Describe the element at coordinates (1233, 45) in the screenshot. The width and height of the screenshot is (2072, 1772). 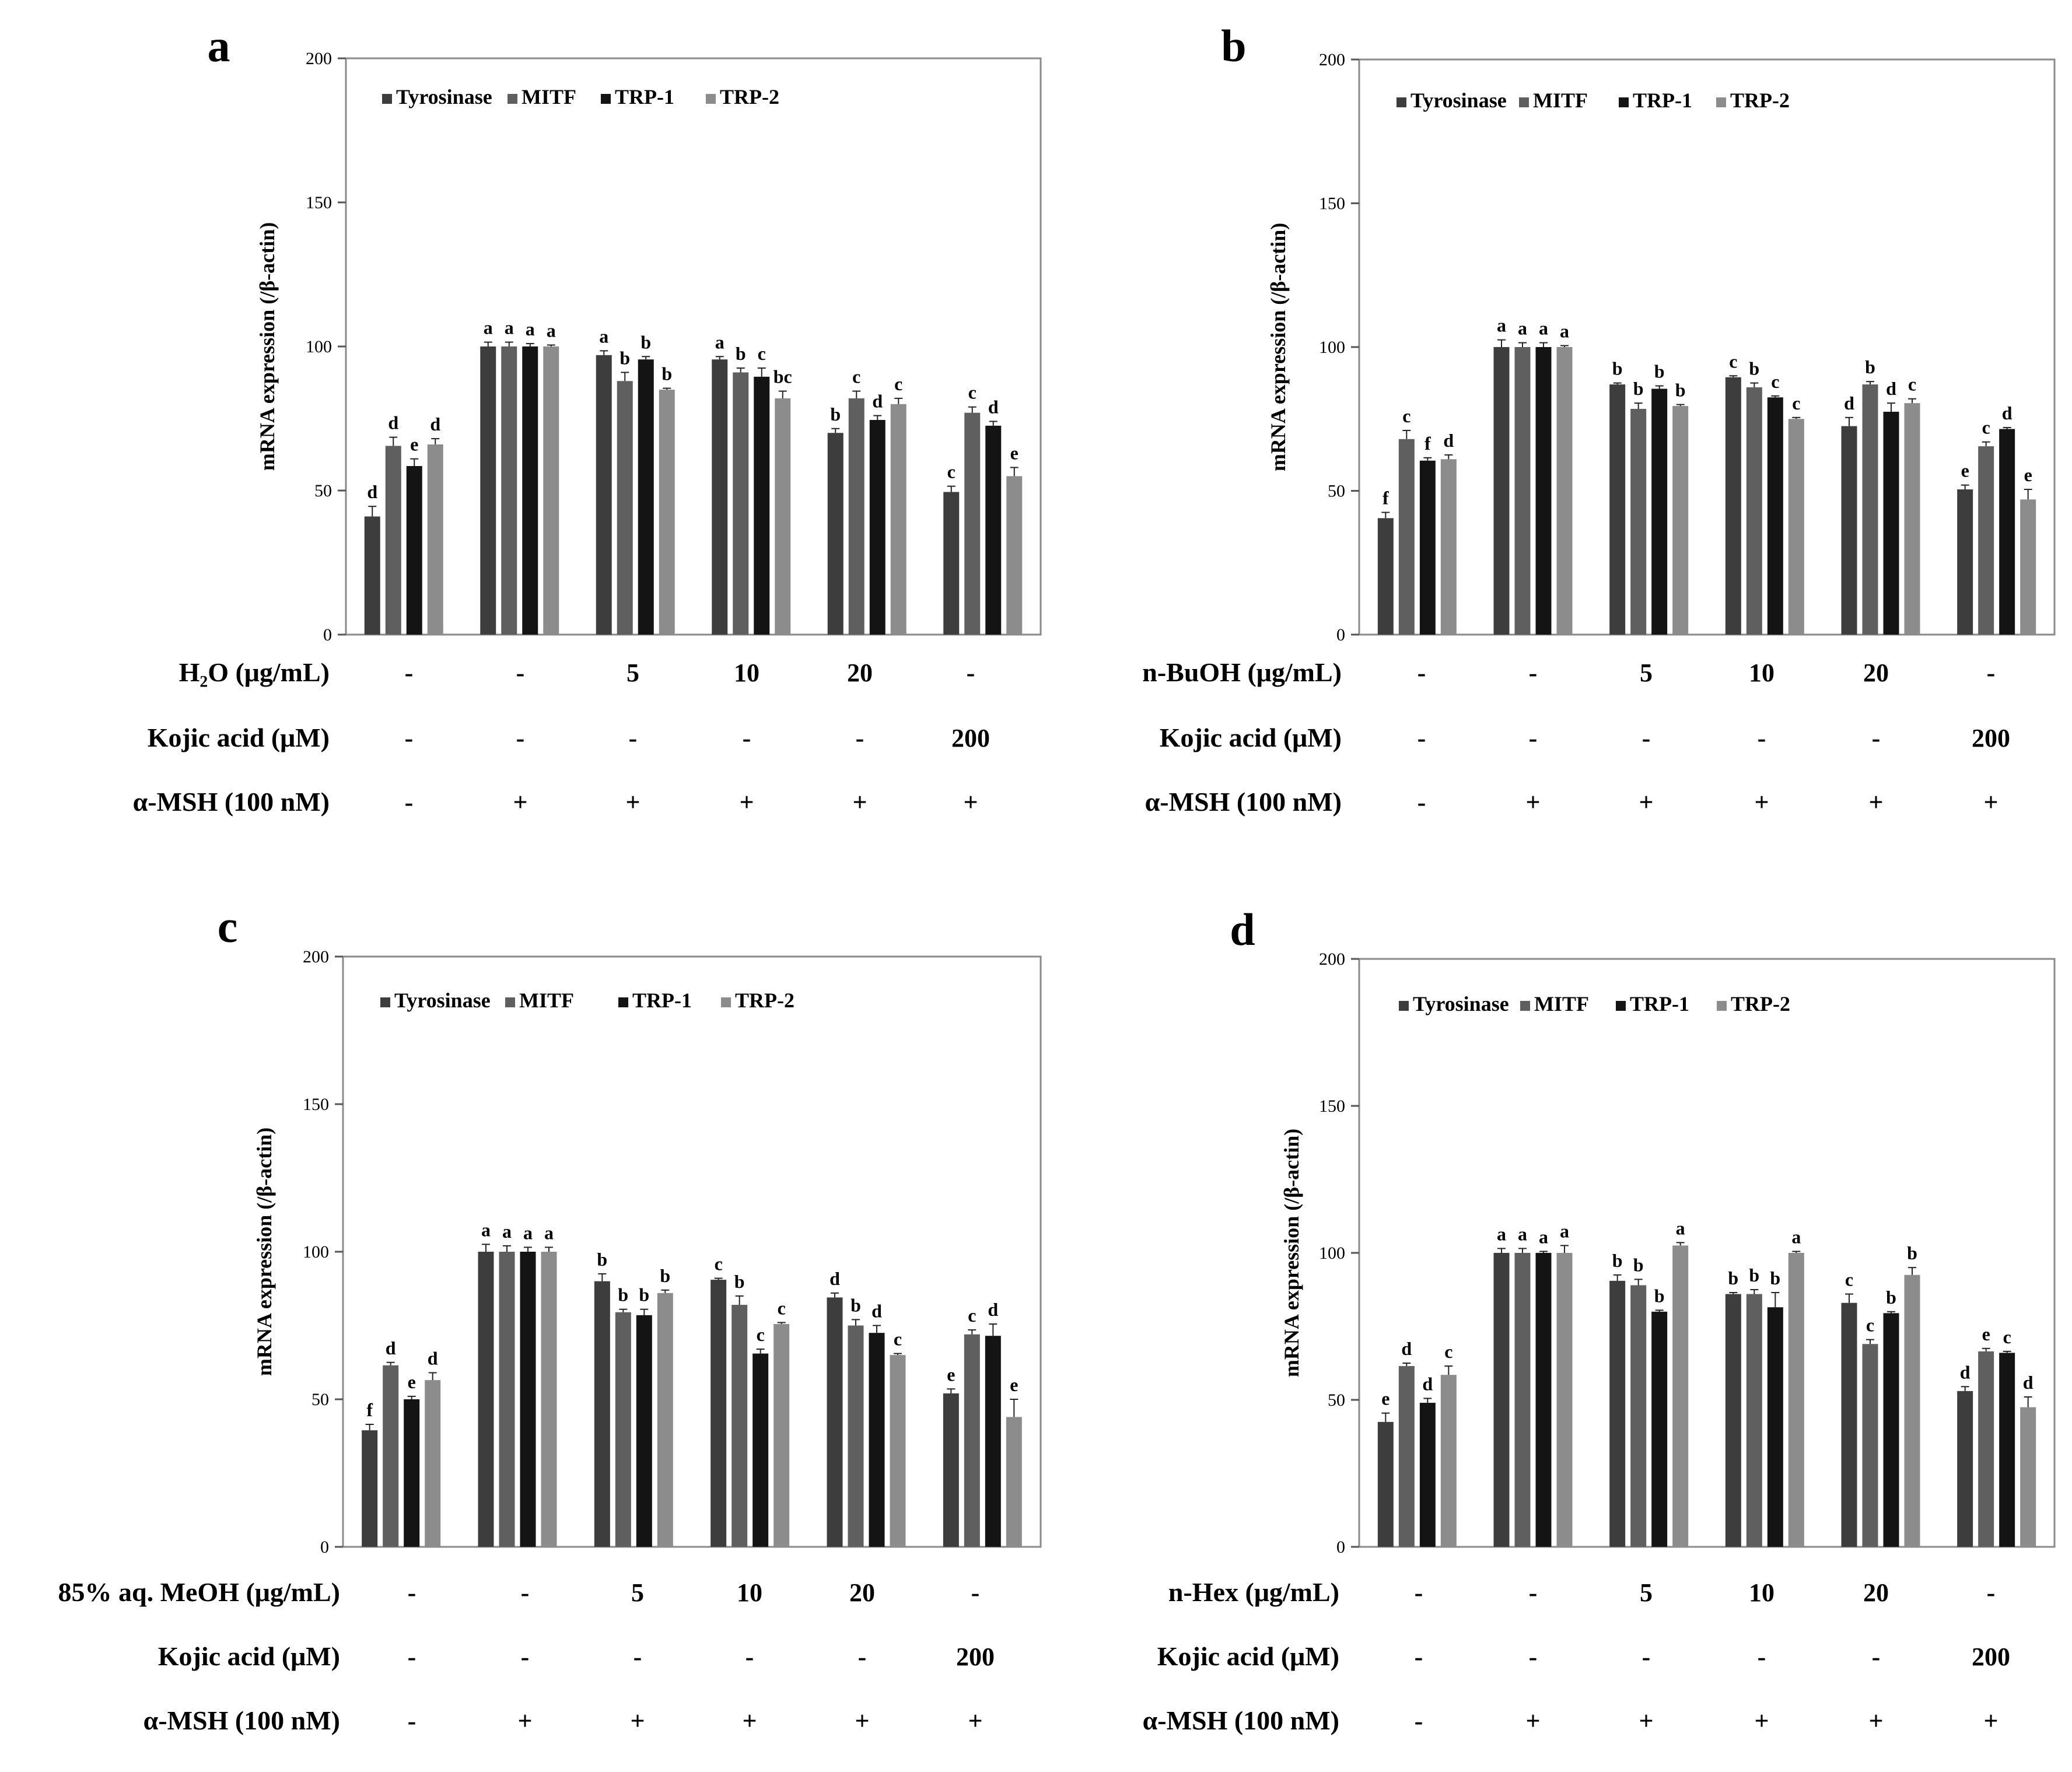
I see `panel-letter: b` at that location.